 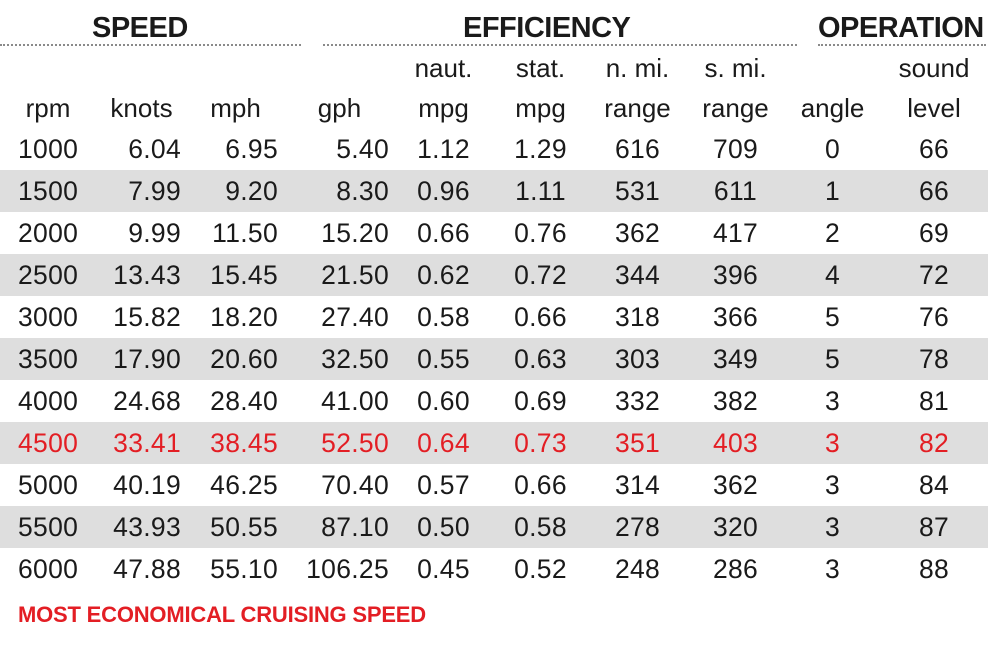 What do you see at coordinates (235, 108) in the screenshot?
I see `column-header-mph: mph` at bounding box center [235, 108].